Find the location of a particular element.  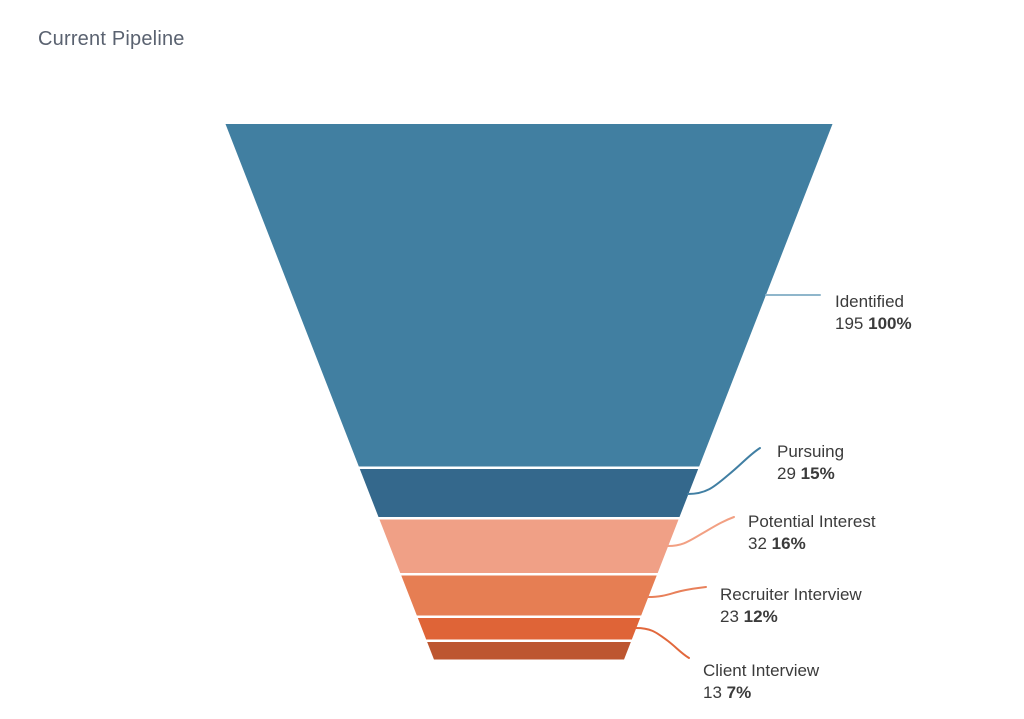

funnel-slice-client-interview is located at coordinates (529, 629).